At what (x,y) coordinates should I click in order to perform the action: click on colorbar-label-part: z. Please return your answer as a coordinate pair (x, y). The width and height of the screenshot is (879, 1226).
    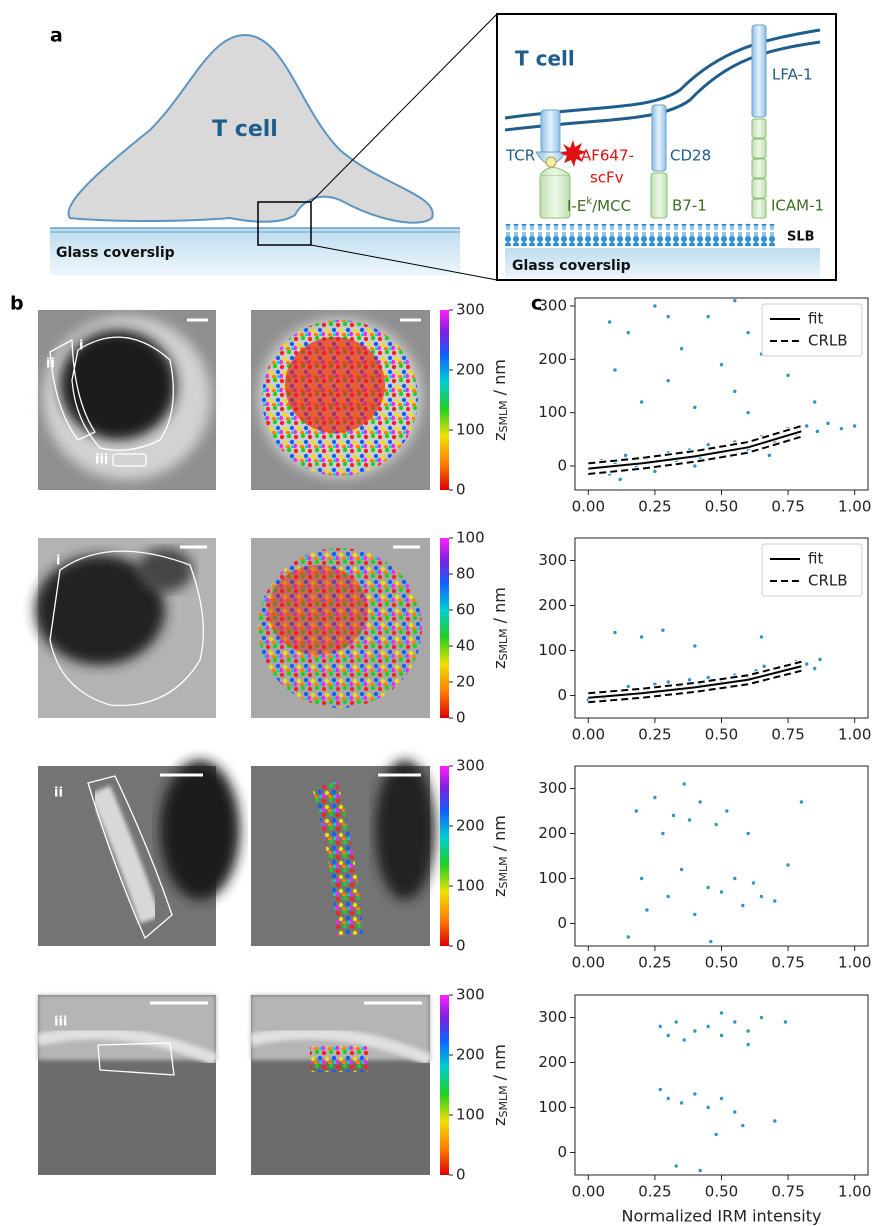
    Looking at the image, I should click on (499, 892).